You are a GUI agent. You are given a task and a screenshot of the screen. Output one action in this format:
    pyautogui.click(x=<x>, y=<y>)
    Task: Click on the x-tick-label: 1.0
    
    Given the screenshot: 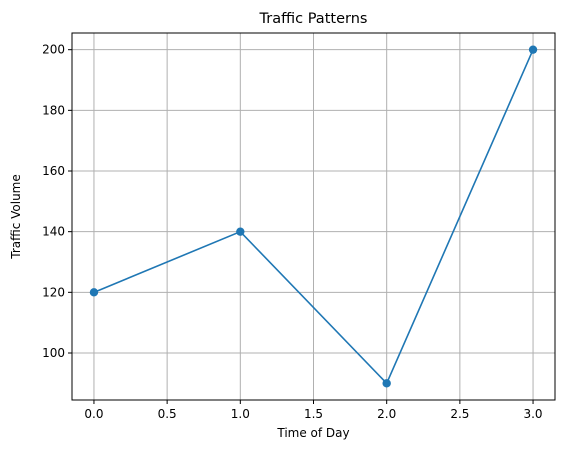 What is the action you would take?
    pyautogui.click(x=240, y=414)
    